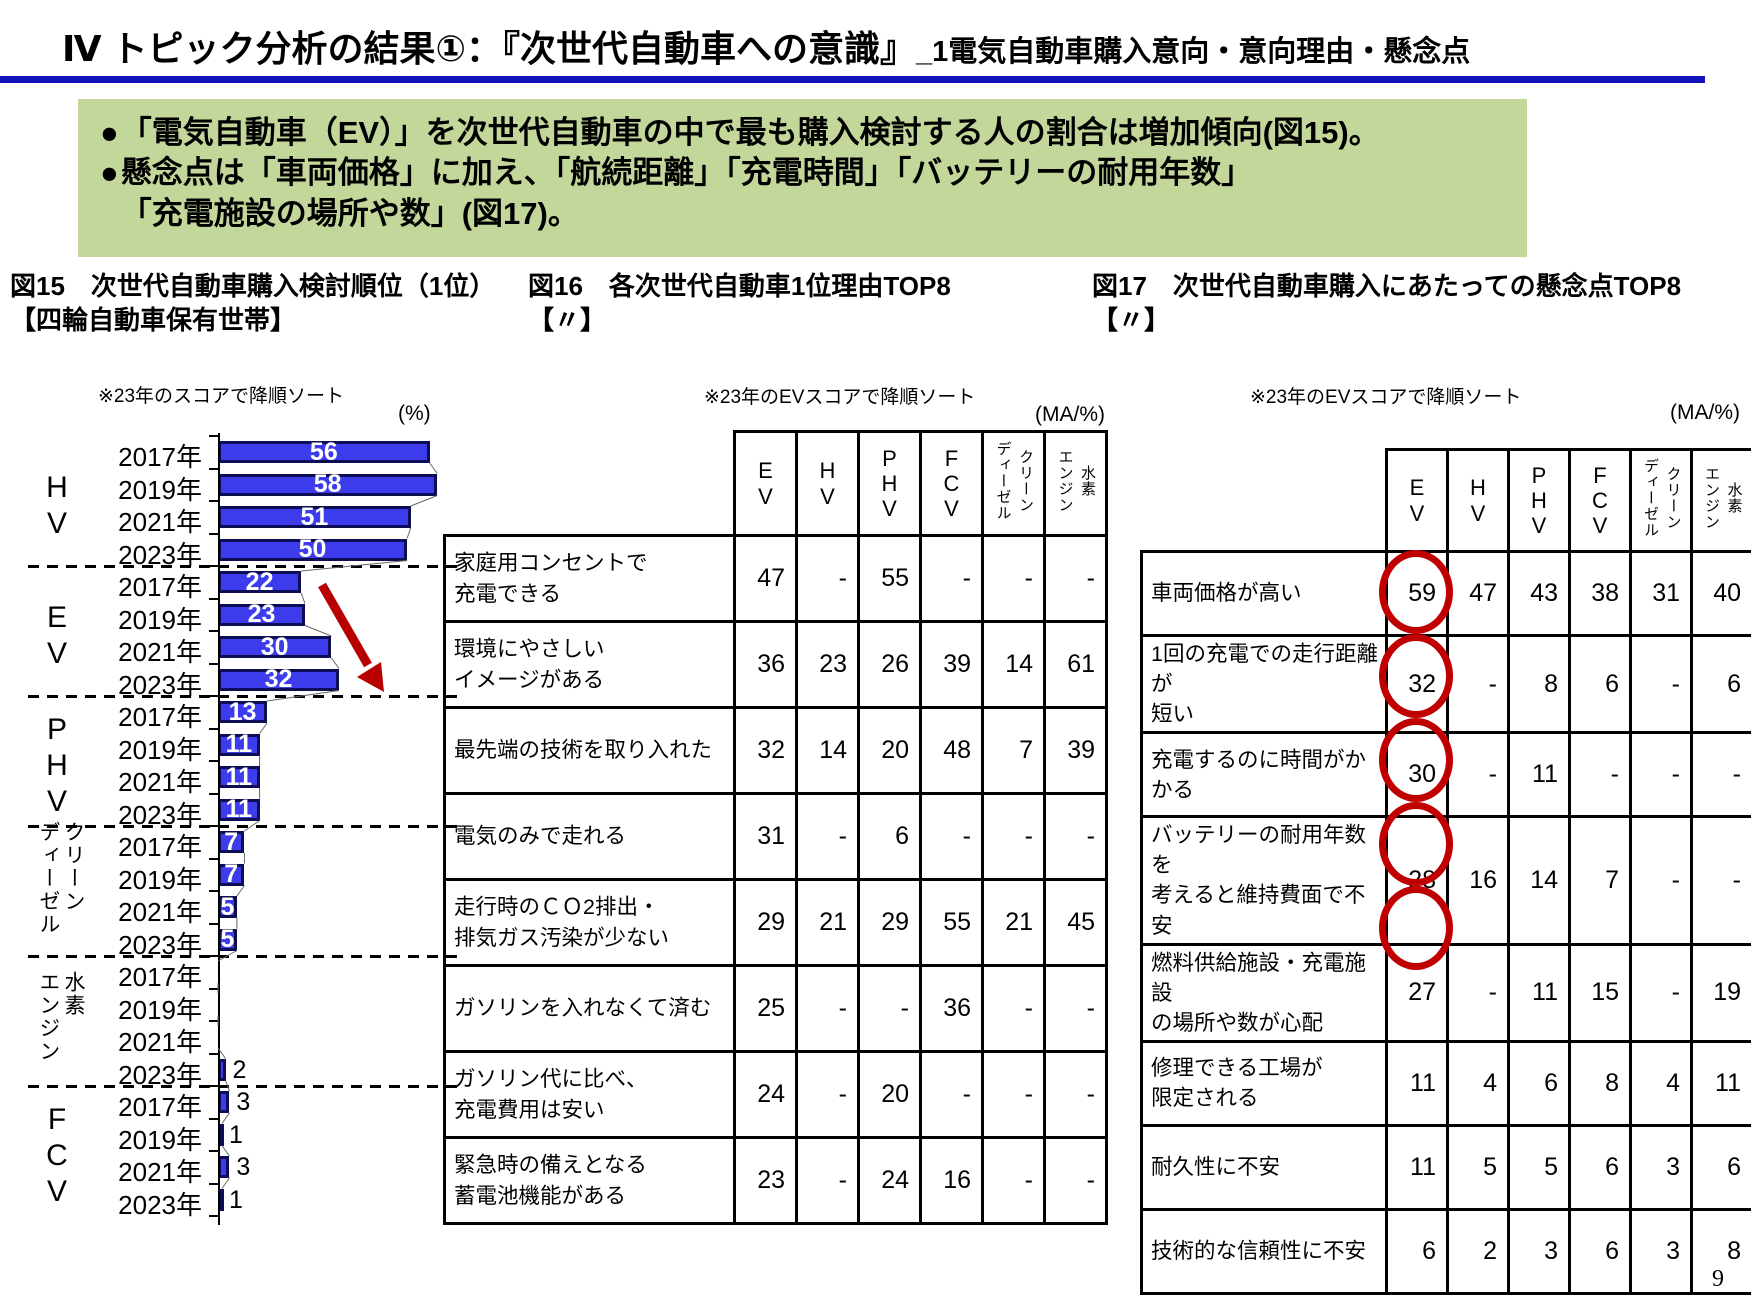 Image resolution: width=1751 pixels, height=1313 pixels. Describe the element at coordinates (1075, 922) in the screenshot. I see `fig16-value-水素エンジン: 45` at that location.